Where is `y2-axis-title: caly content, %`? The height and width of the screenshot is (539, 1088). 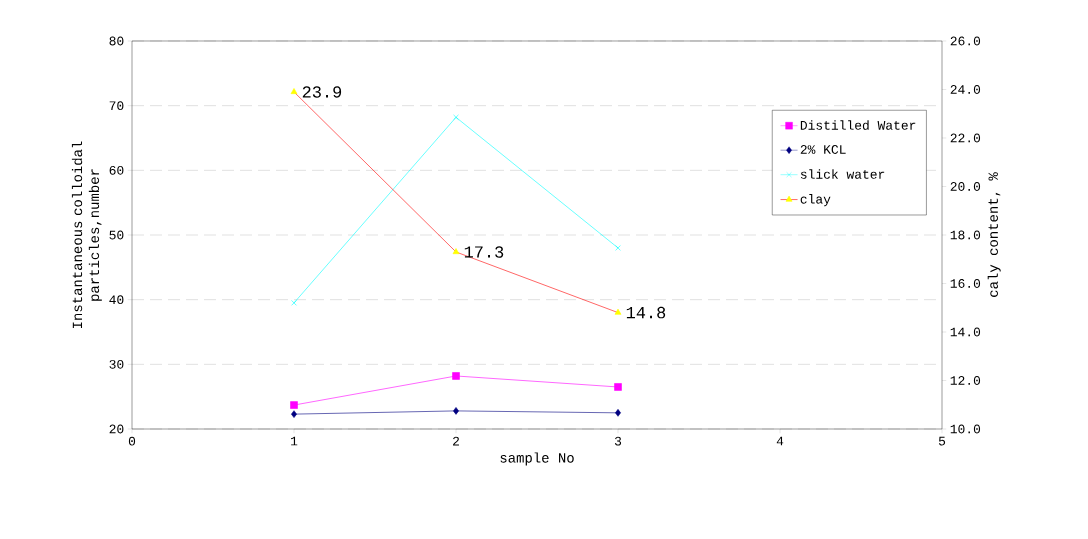
y2-axis-title: caly content, % is located at coordinates (994, 234).